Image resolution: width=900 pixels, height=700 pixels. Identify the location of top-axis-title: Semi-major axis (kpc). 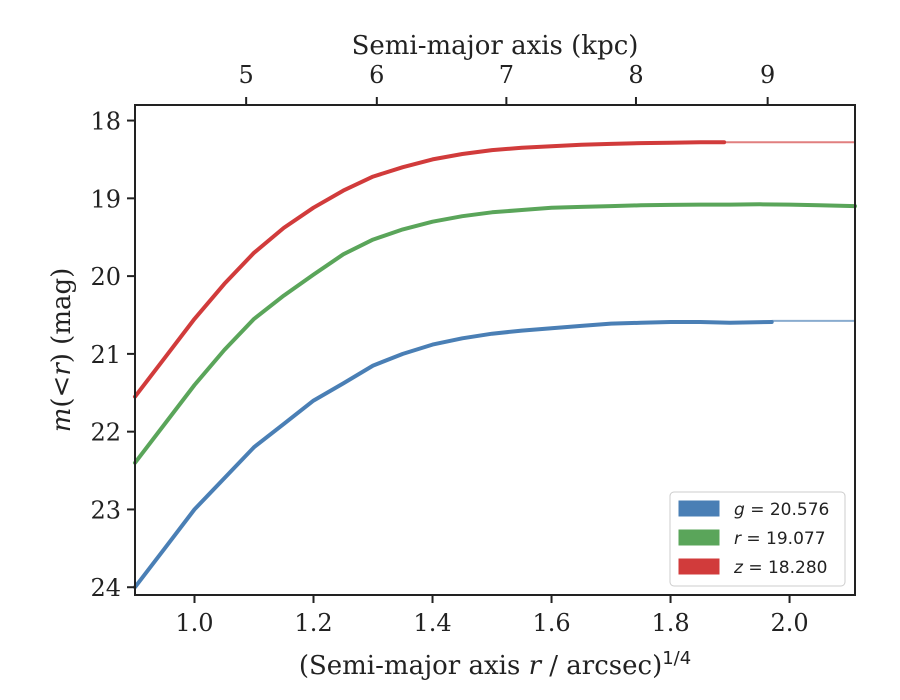
(495, 46).